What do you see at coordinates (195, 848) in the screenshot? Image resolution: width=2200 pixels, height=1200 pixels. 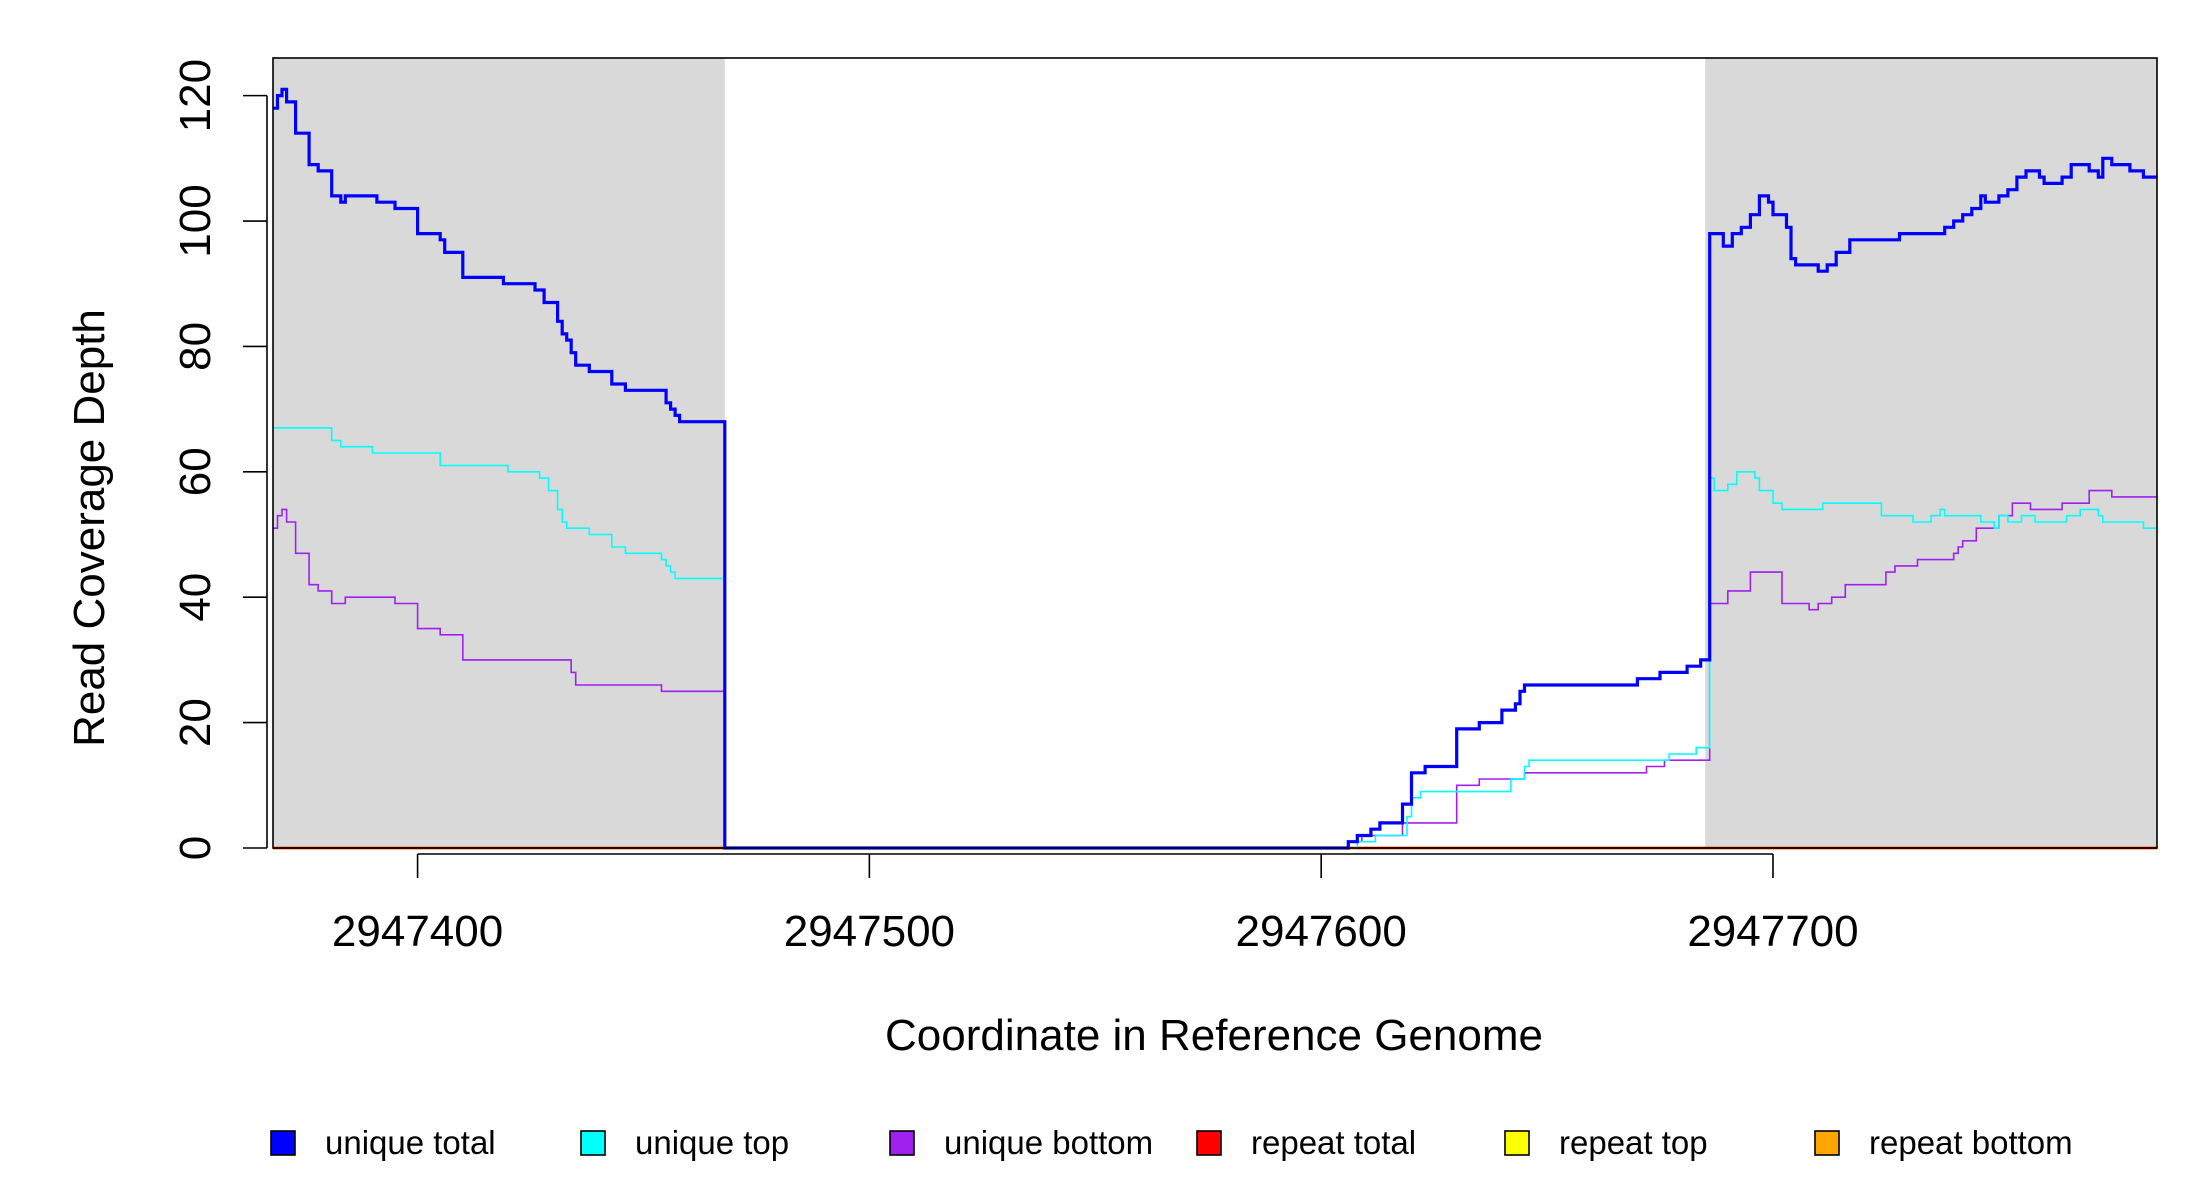 I see `y-tick-label: 0` at bounding box center [195, 848].